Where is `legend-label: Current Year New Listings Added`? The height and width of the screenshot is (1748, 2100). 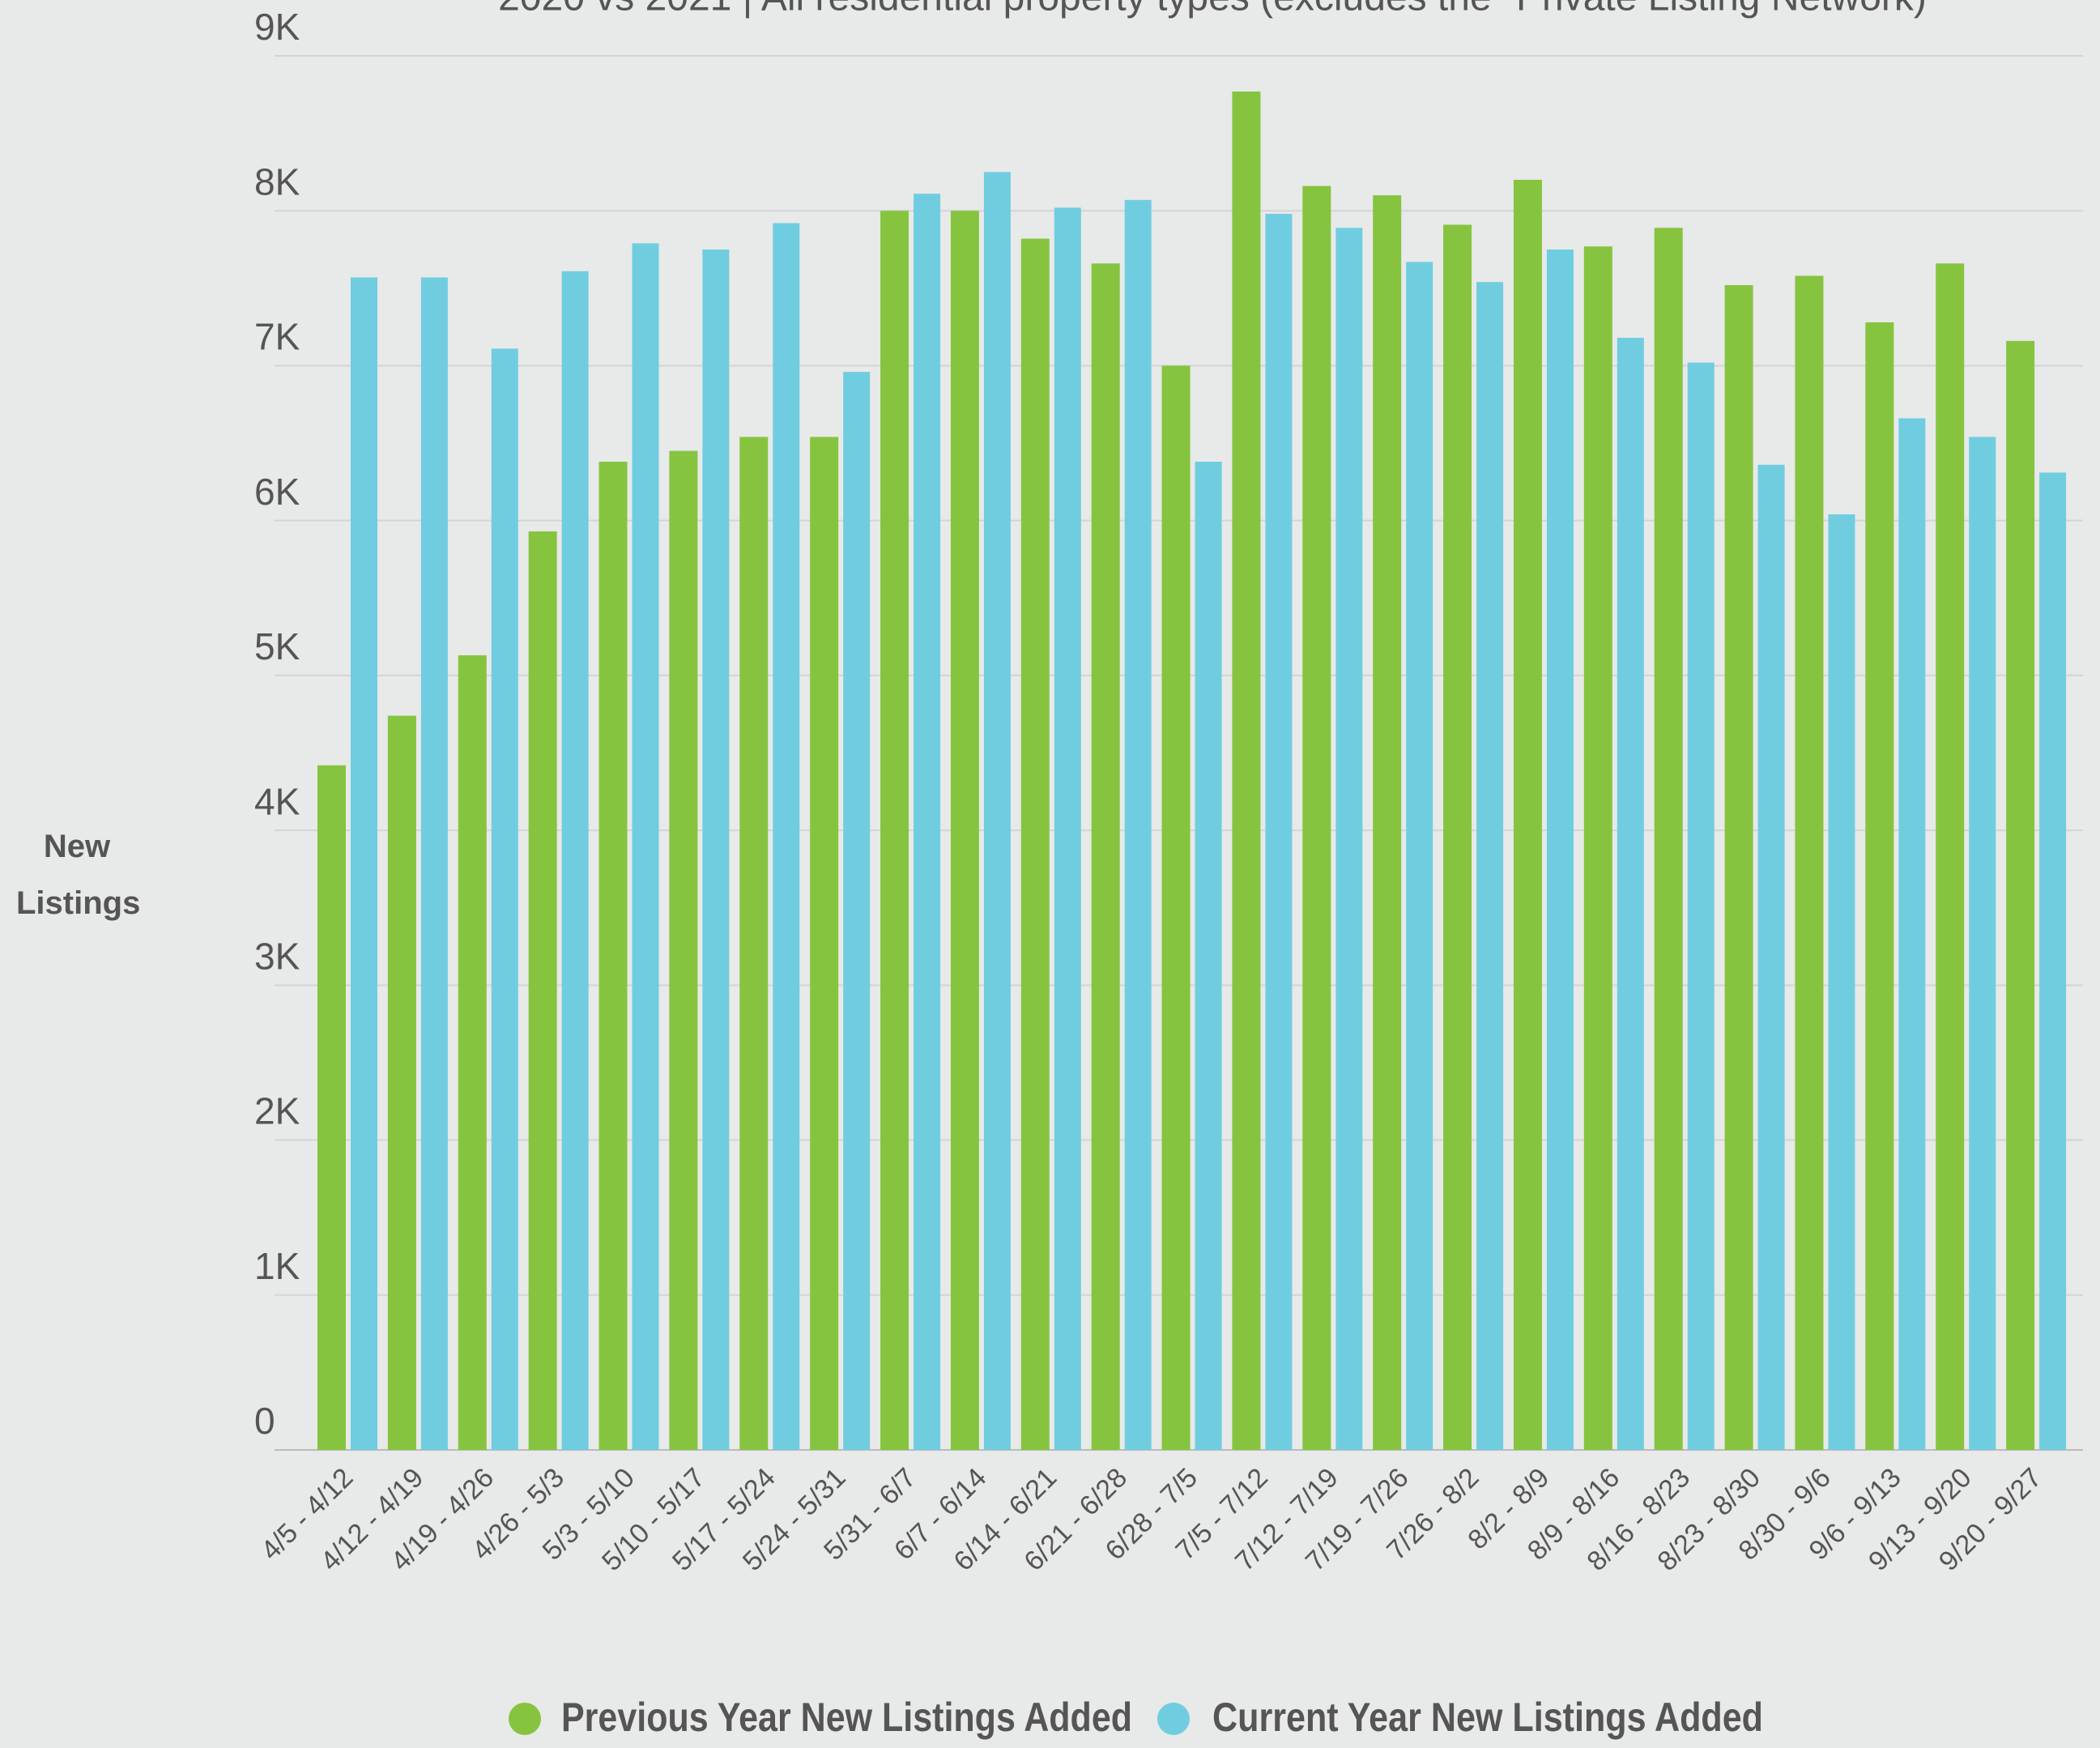 legend-label: Current Year New Listings Added is located at coordinates (1487, 1717).